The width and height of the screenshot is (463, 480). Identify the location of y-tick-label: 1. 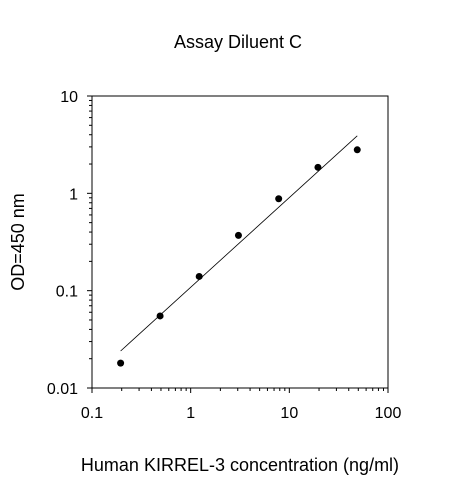
(73, 194).